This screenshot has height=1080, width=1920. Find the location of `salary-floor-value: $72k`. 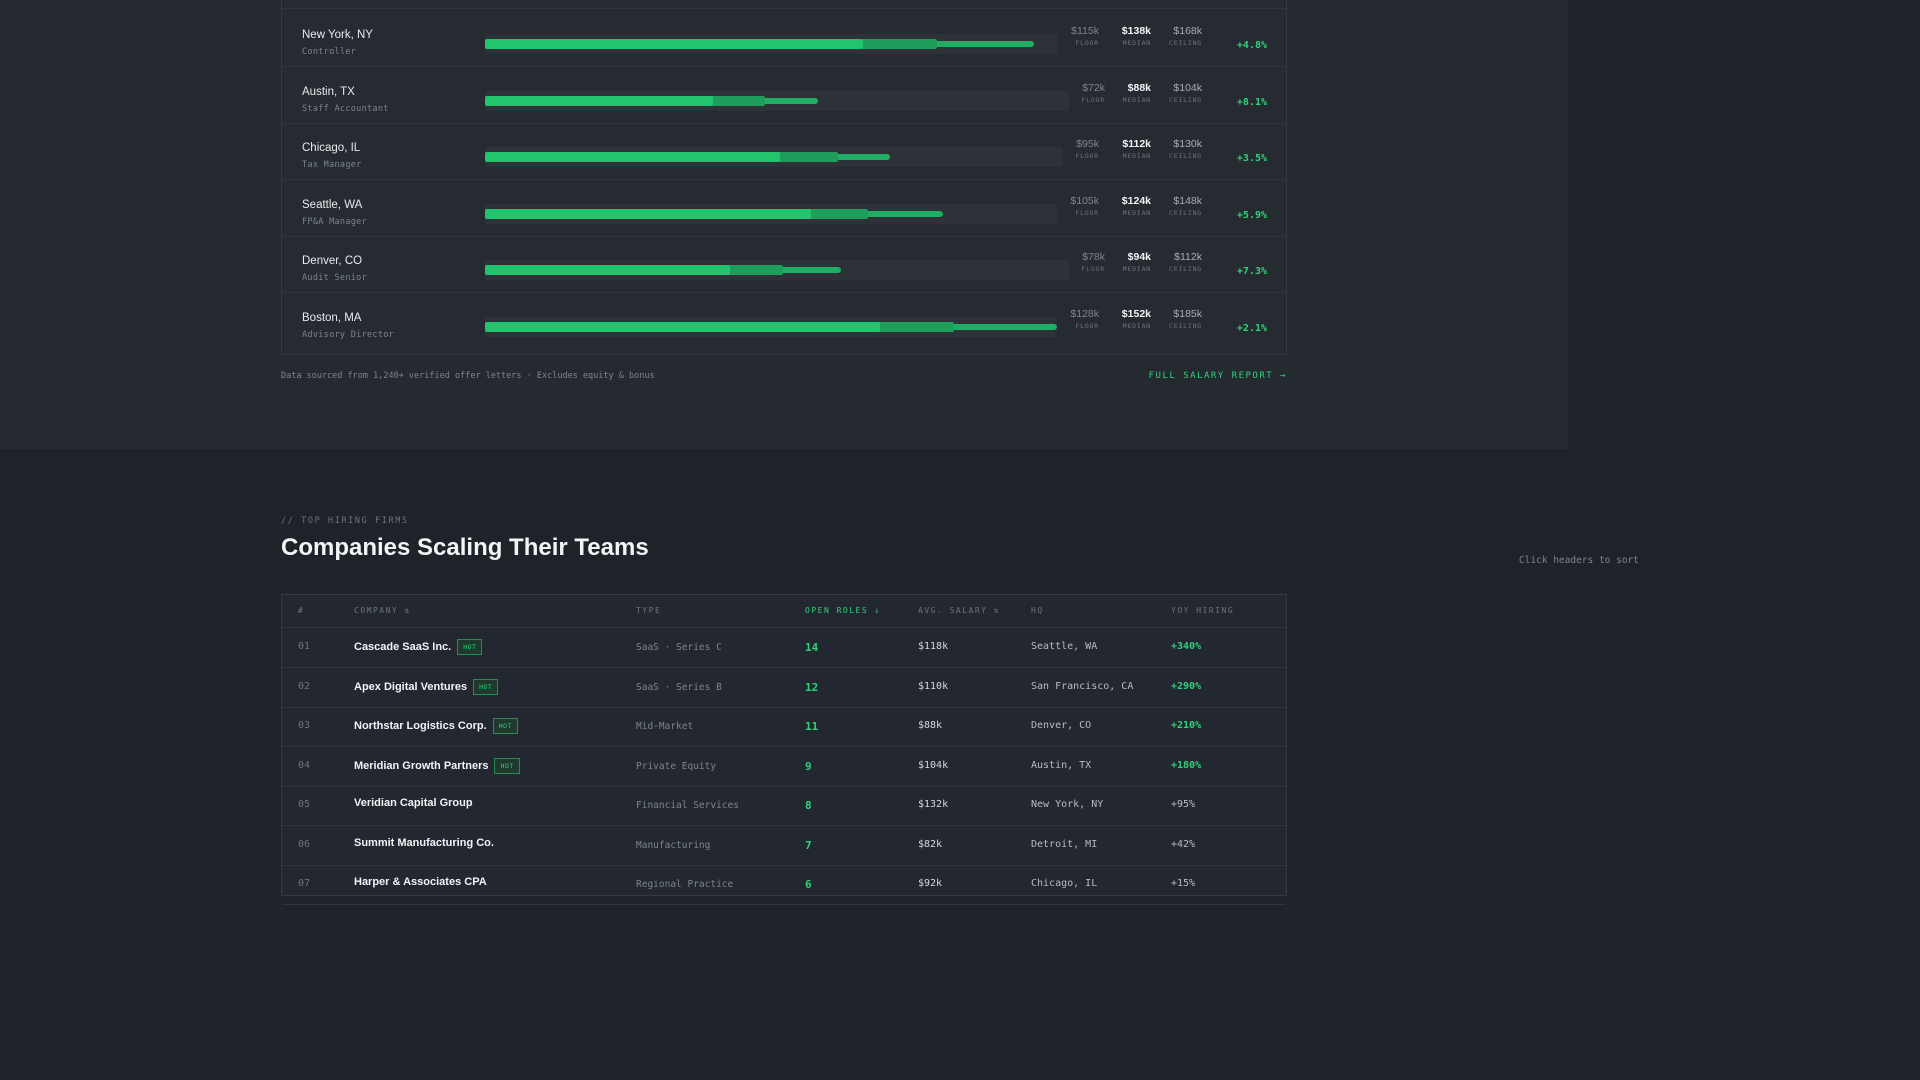

salary-floor-value: $72k is located at coordinates (1093, 87).